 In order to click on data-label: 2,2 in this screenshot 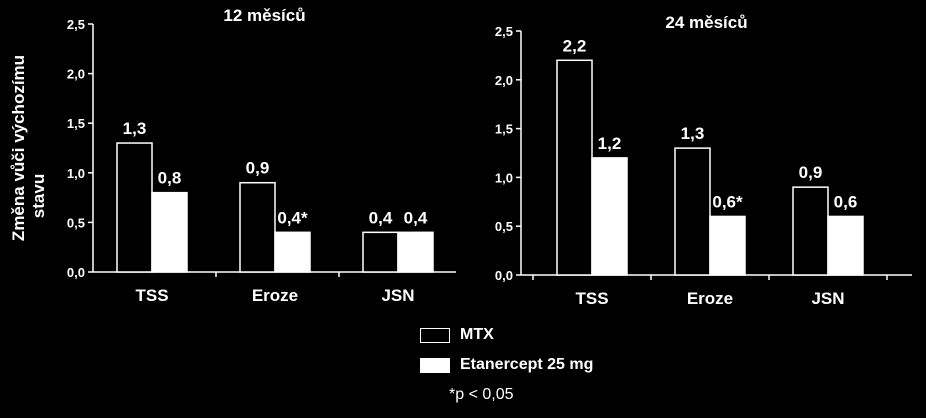, I will do `click(575, 45)`.